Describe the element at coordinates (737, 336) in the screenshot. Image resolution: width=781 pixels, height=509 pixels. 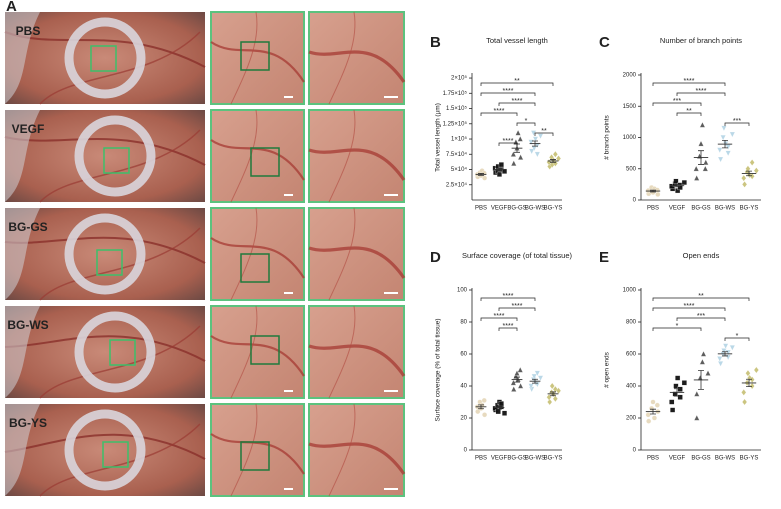
I see `significance-label: *` at that location.